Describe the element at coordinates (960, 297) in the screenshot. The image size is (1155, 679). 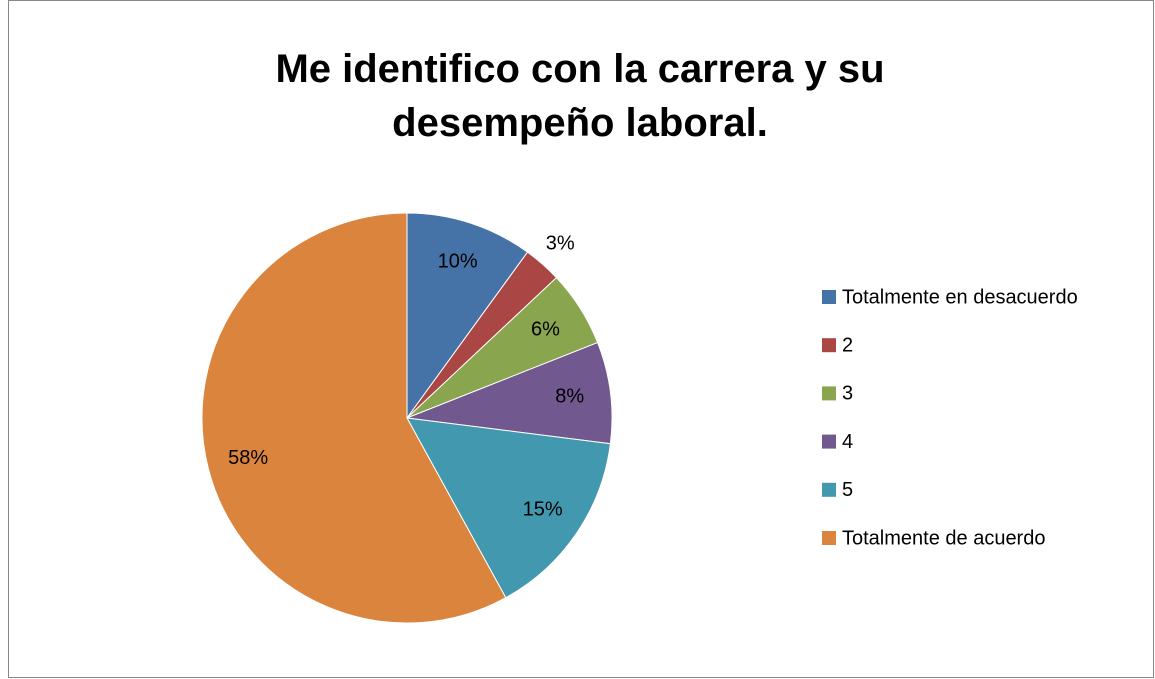
I see `legend-label: Totalmente en desacuerdo` at that location.